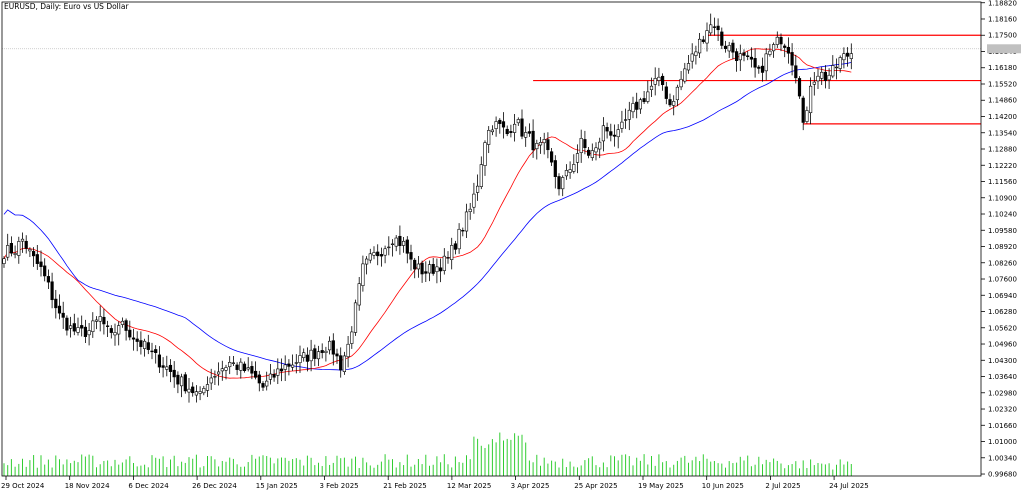  Describe the element at coordinates (427, 454) in the screenshot. I see `volume-histogram` at that location.